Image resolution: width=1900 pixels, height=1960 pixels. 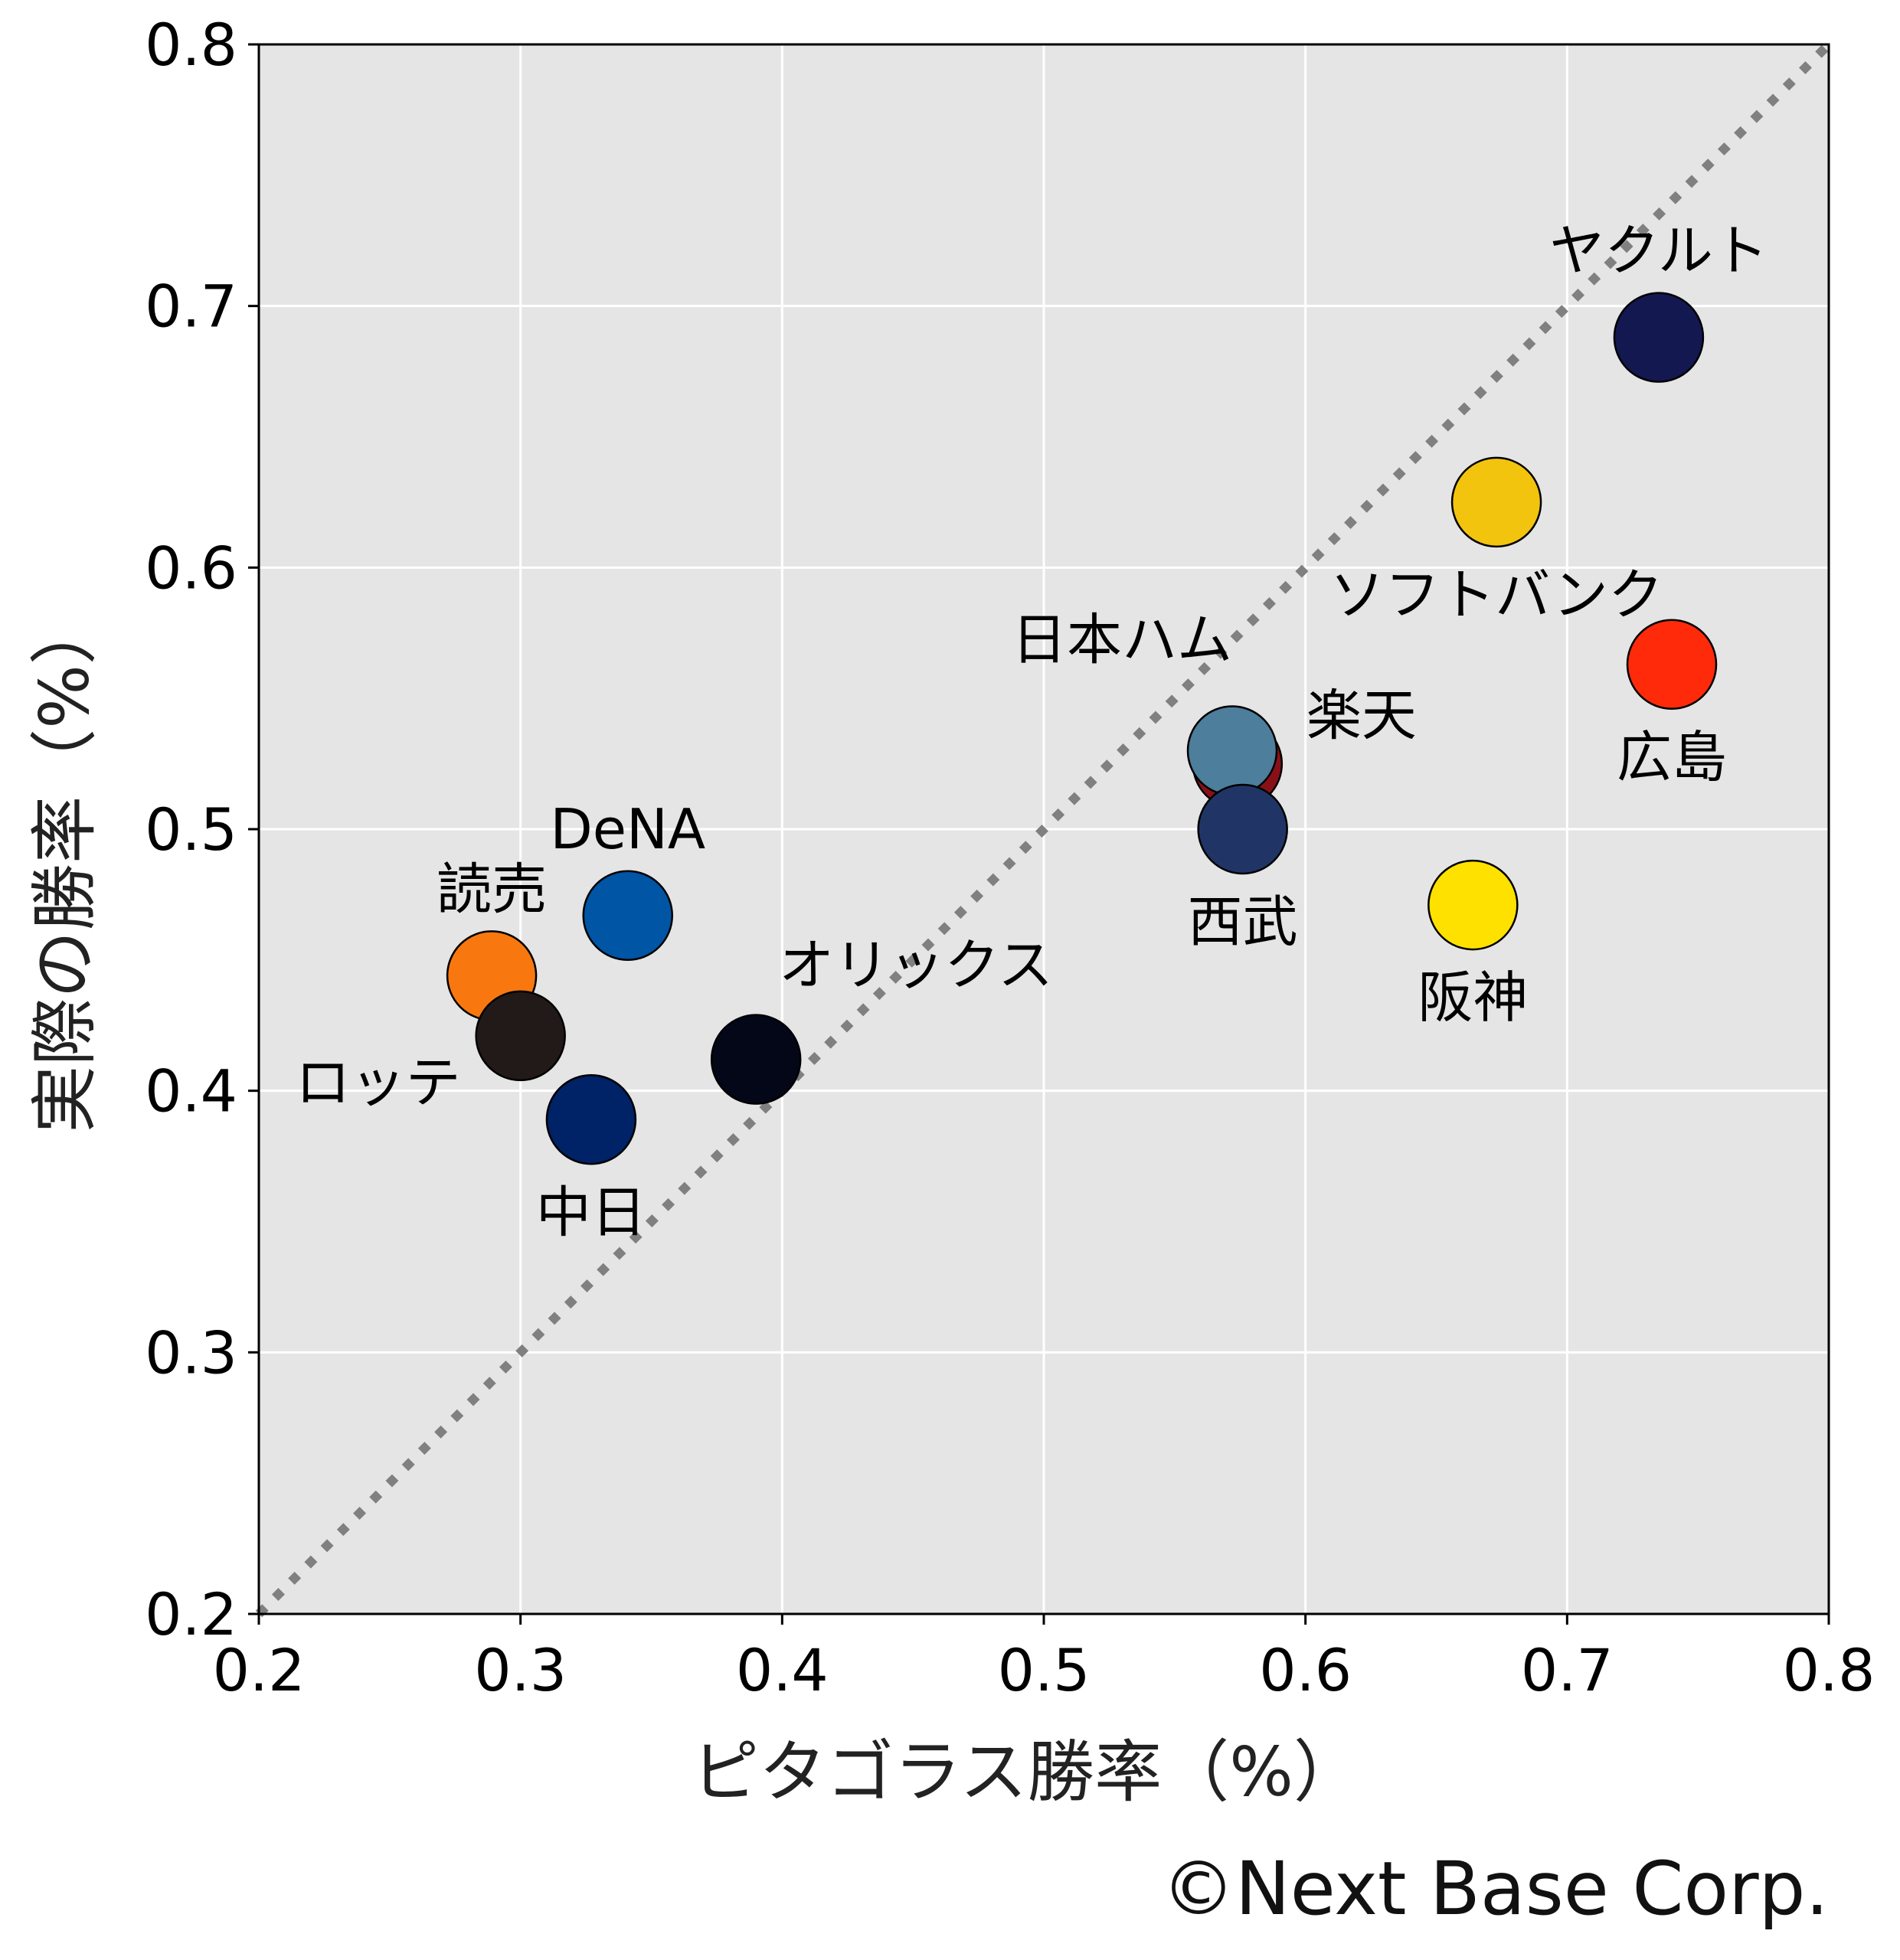 What do you see at coordinates (492, 889) in the screenshot?
I see `point-label: 読売` at bounding box center [492, 889].